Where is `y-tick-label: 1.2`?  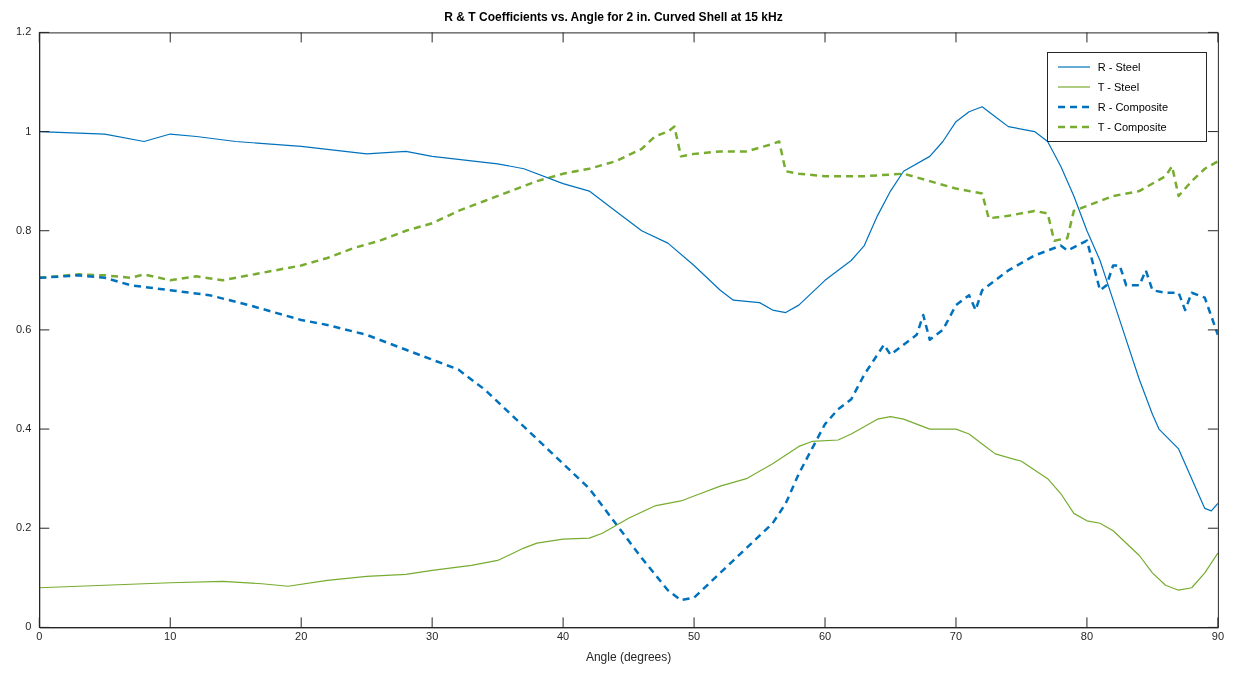 y-tick-label: 1.2 is located at coordinates (23, 31).